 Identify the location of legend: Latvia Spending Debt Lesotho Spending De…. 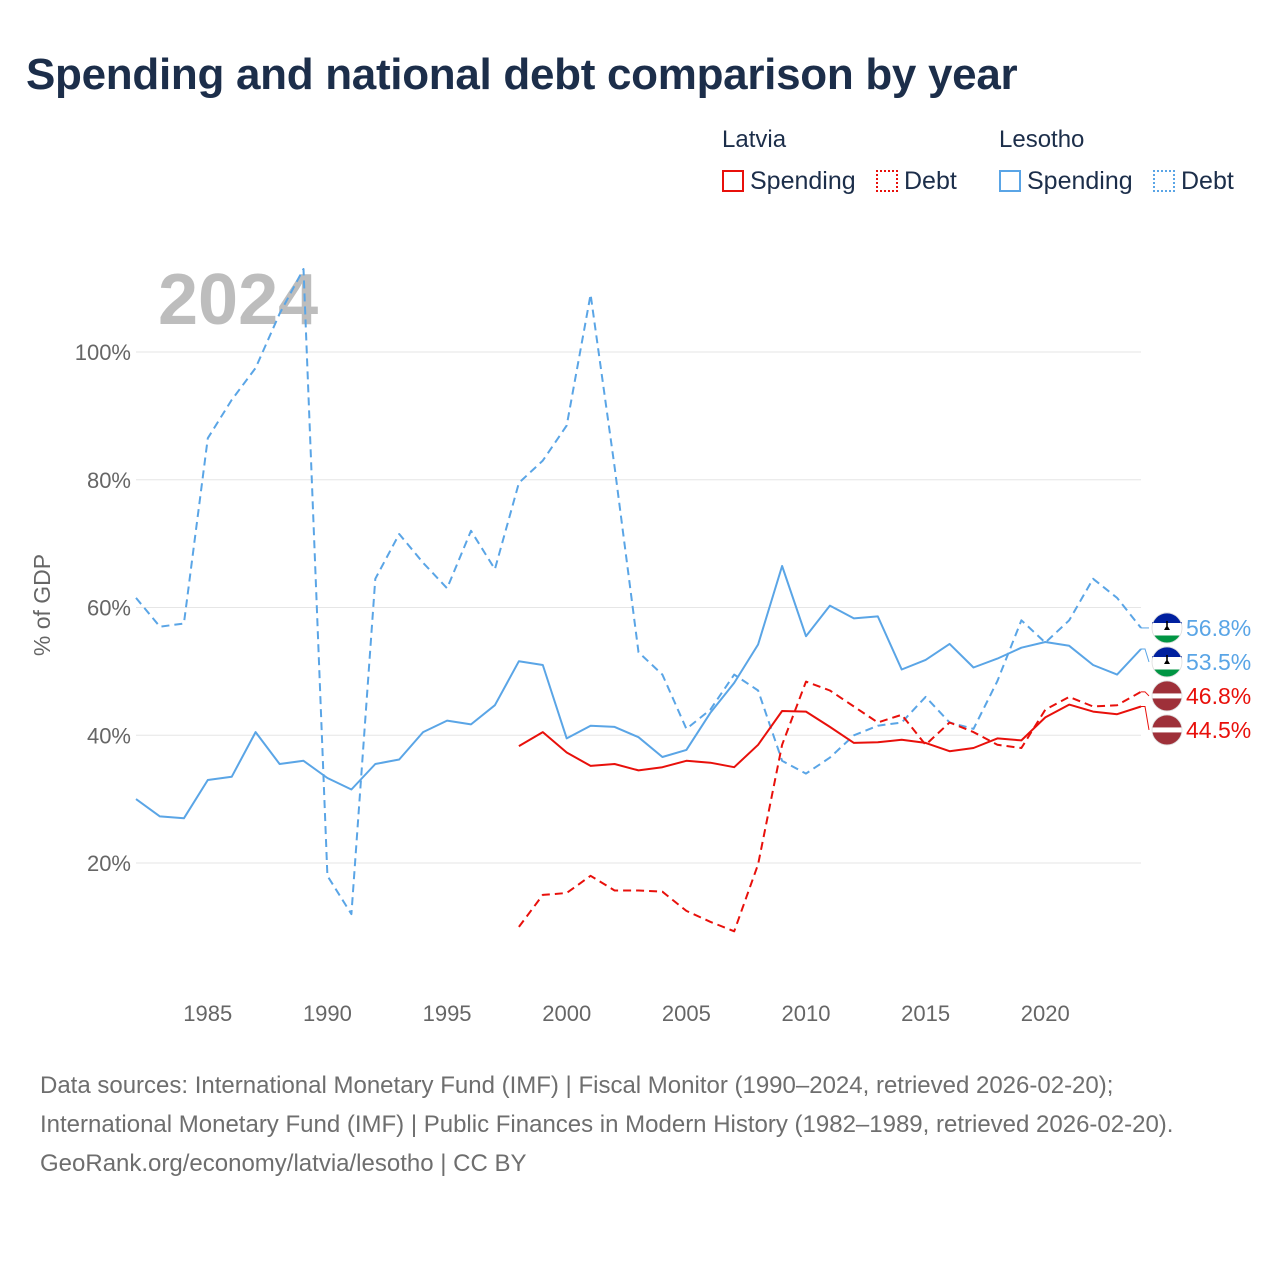
(640, 167).